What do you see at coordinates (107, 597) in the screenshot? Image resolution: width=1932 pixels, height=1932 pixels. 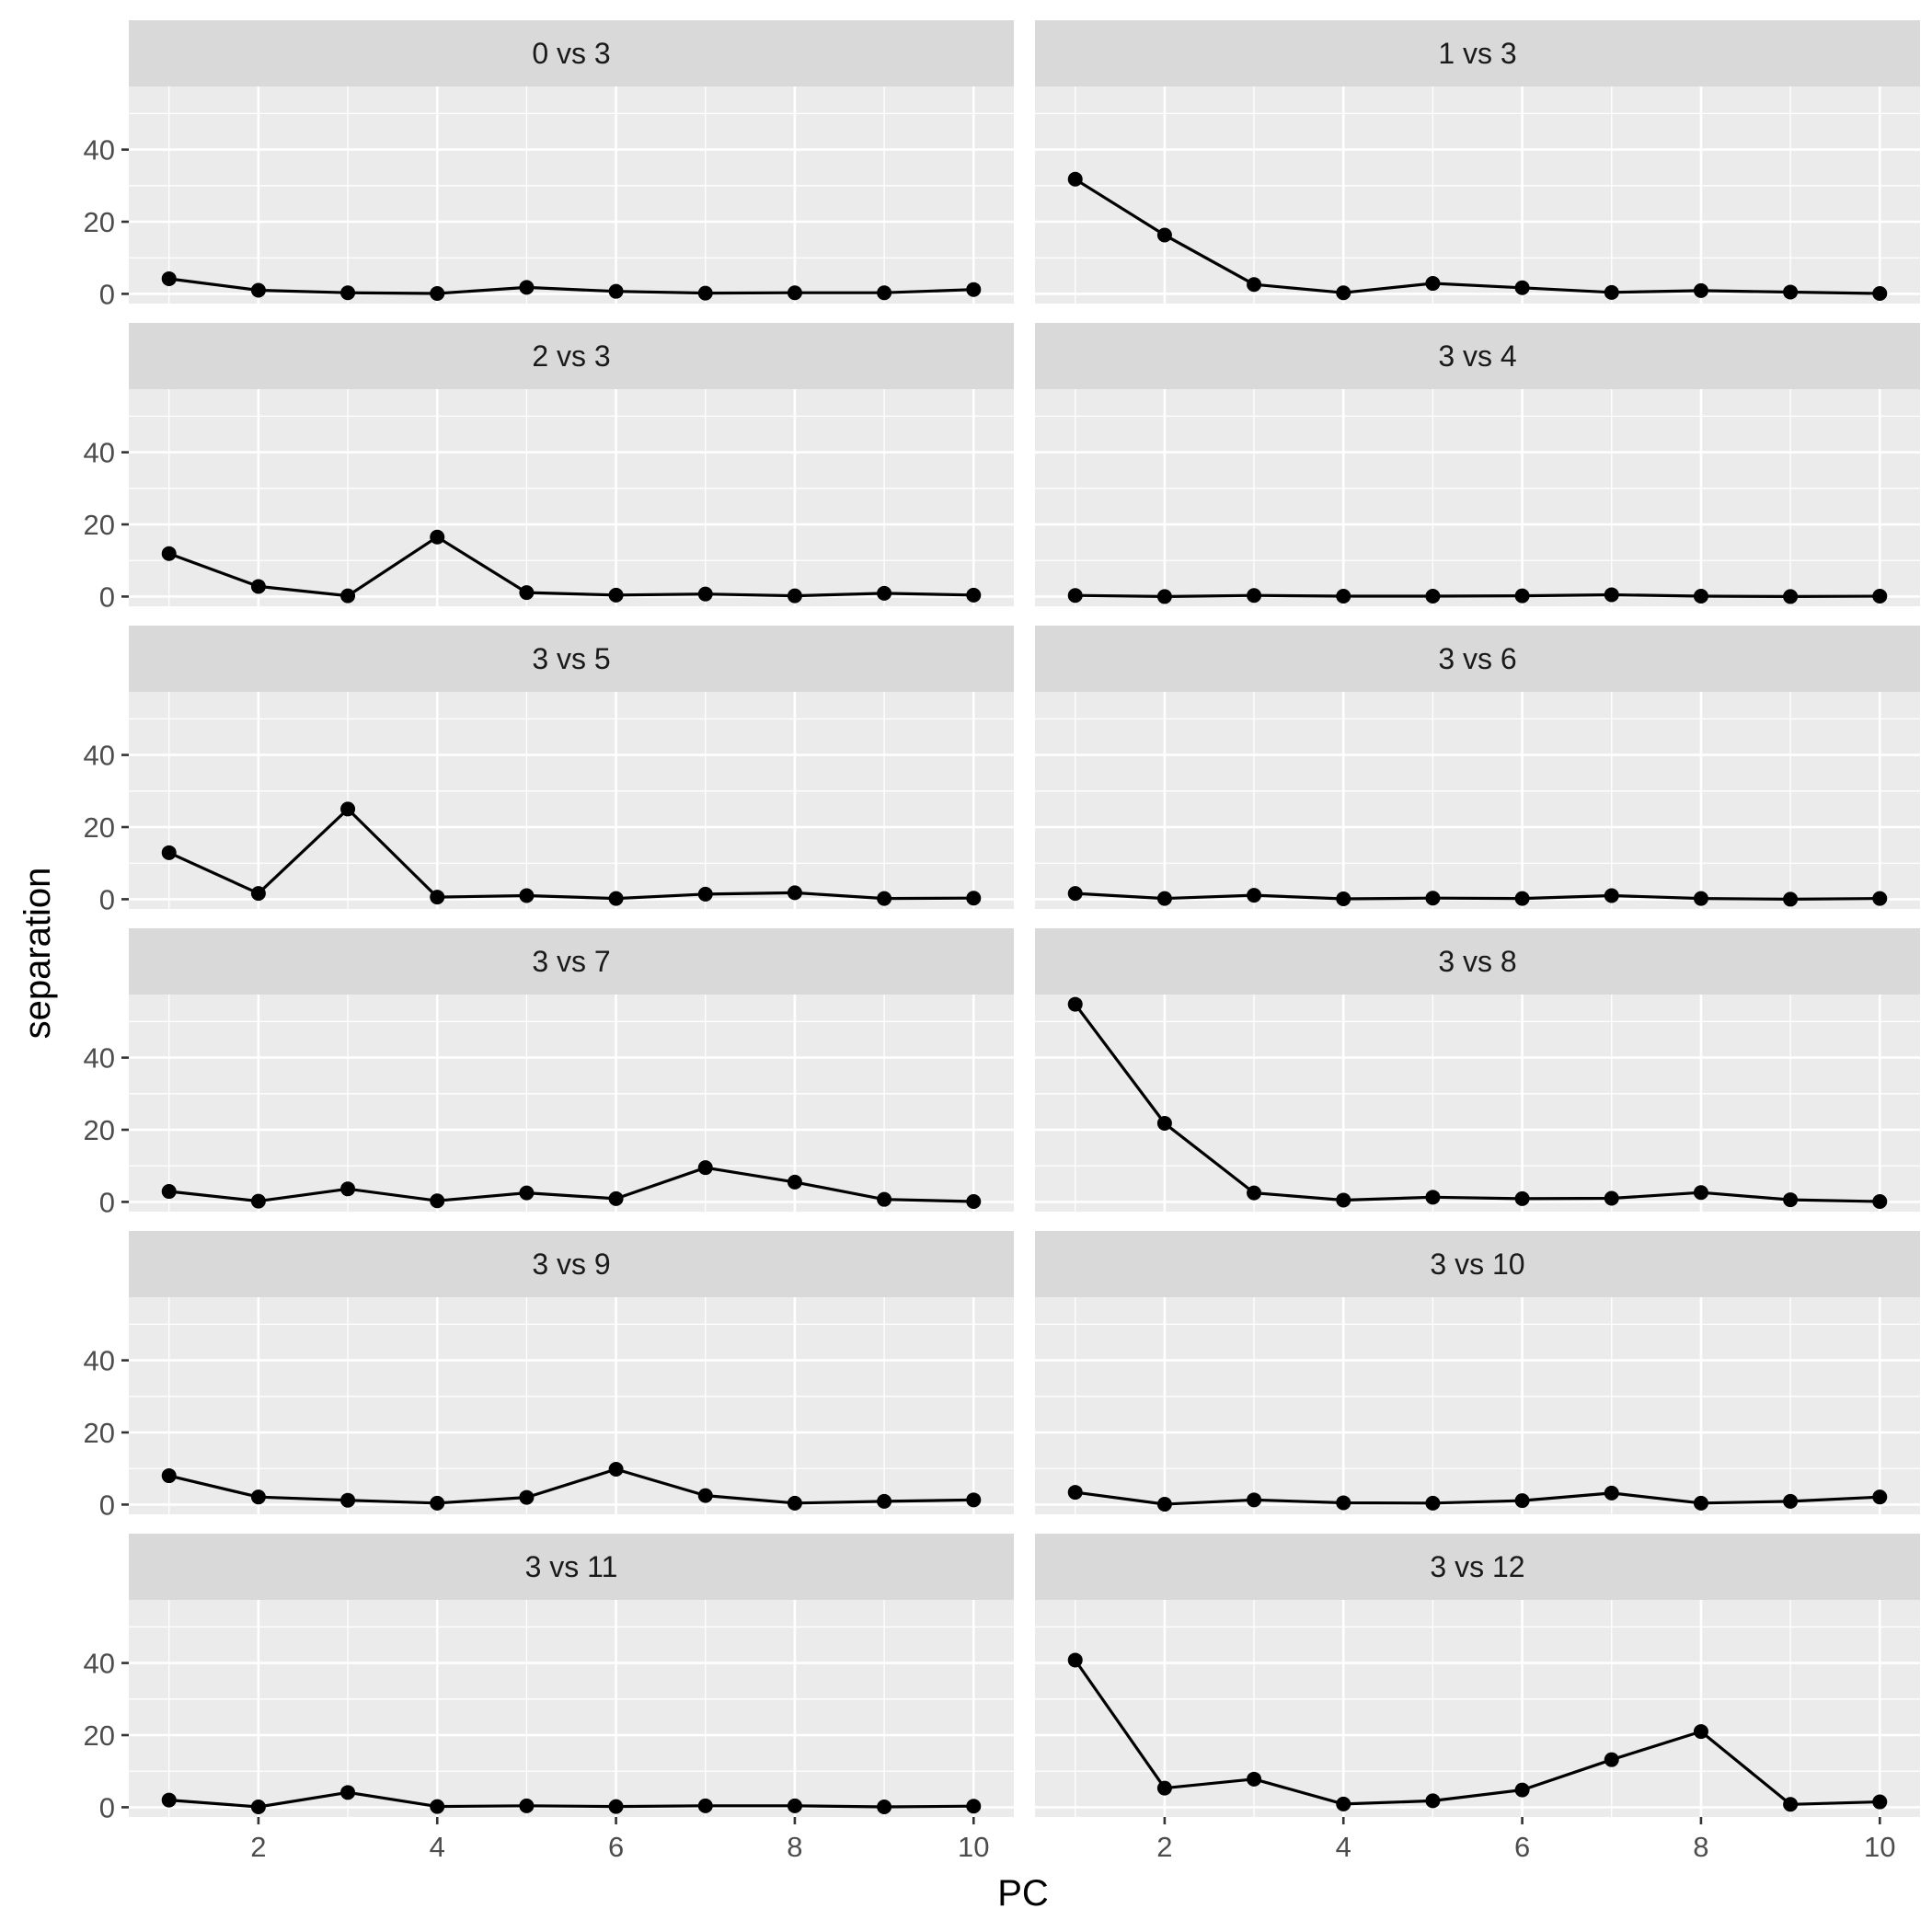 I see `y-tick-label: 0` at bounding box center [107, 597].